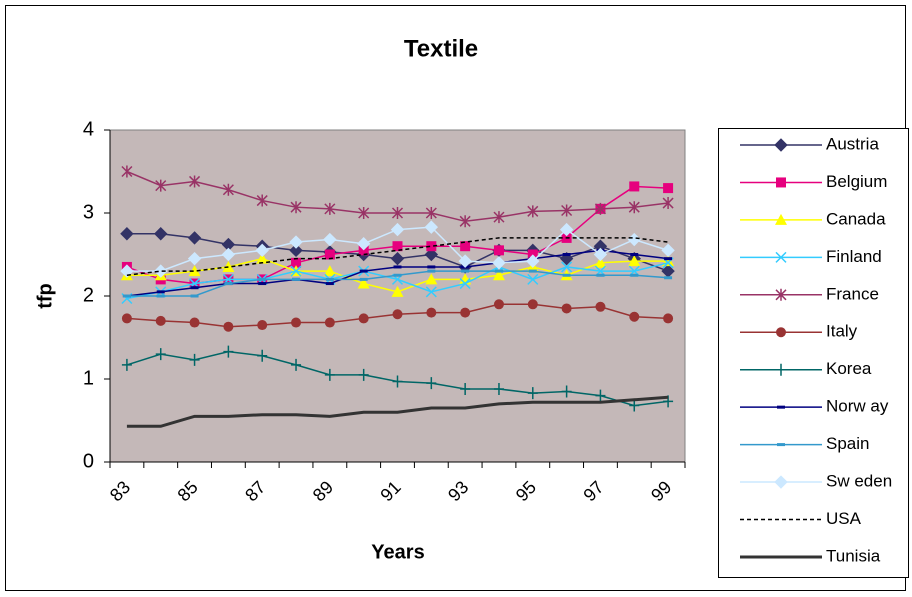 This screenshot has width=912, height=597. What do you see at coordinates (88, 378) in the screenshot?
I see `y-tick-label: 1` at bounding box center [88, 378].